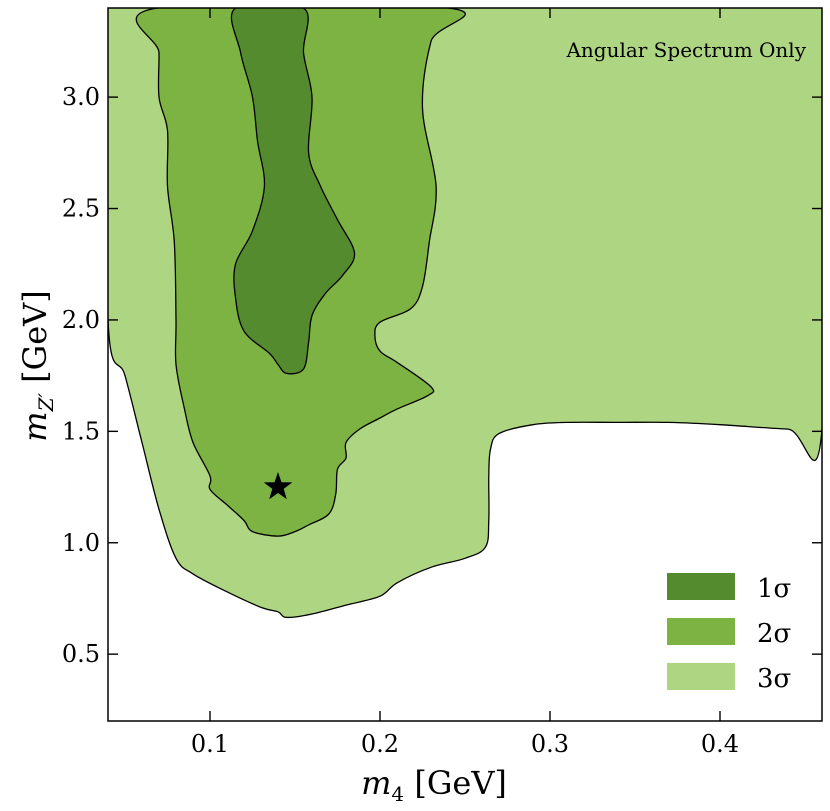  Describe the element at coordinates (685, 50) in the screenshot. I see `annotation-text: Angular Spectrum Only` at that location.